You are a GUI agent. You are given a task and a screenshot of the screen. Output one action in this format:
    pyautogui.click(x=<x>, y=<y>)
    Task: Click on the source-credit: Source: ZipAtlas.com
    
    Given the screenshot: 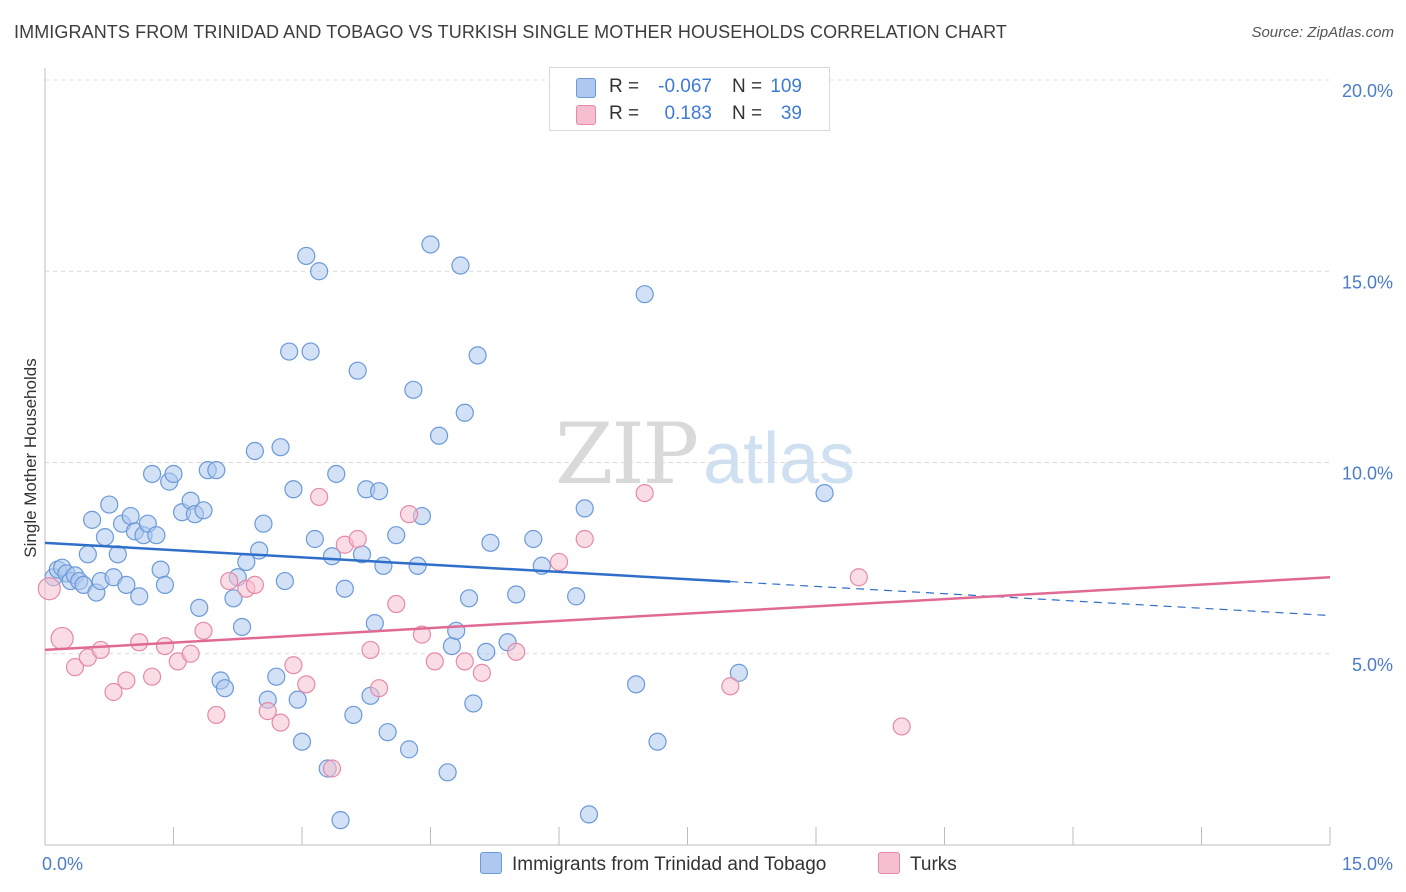 What is the action you would take?
    pyautogui.click(x=1322, y=32)
    